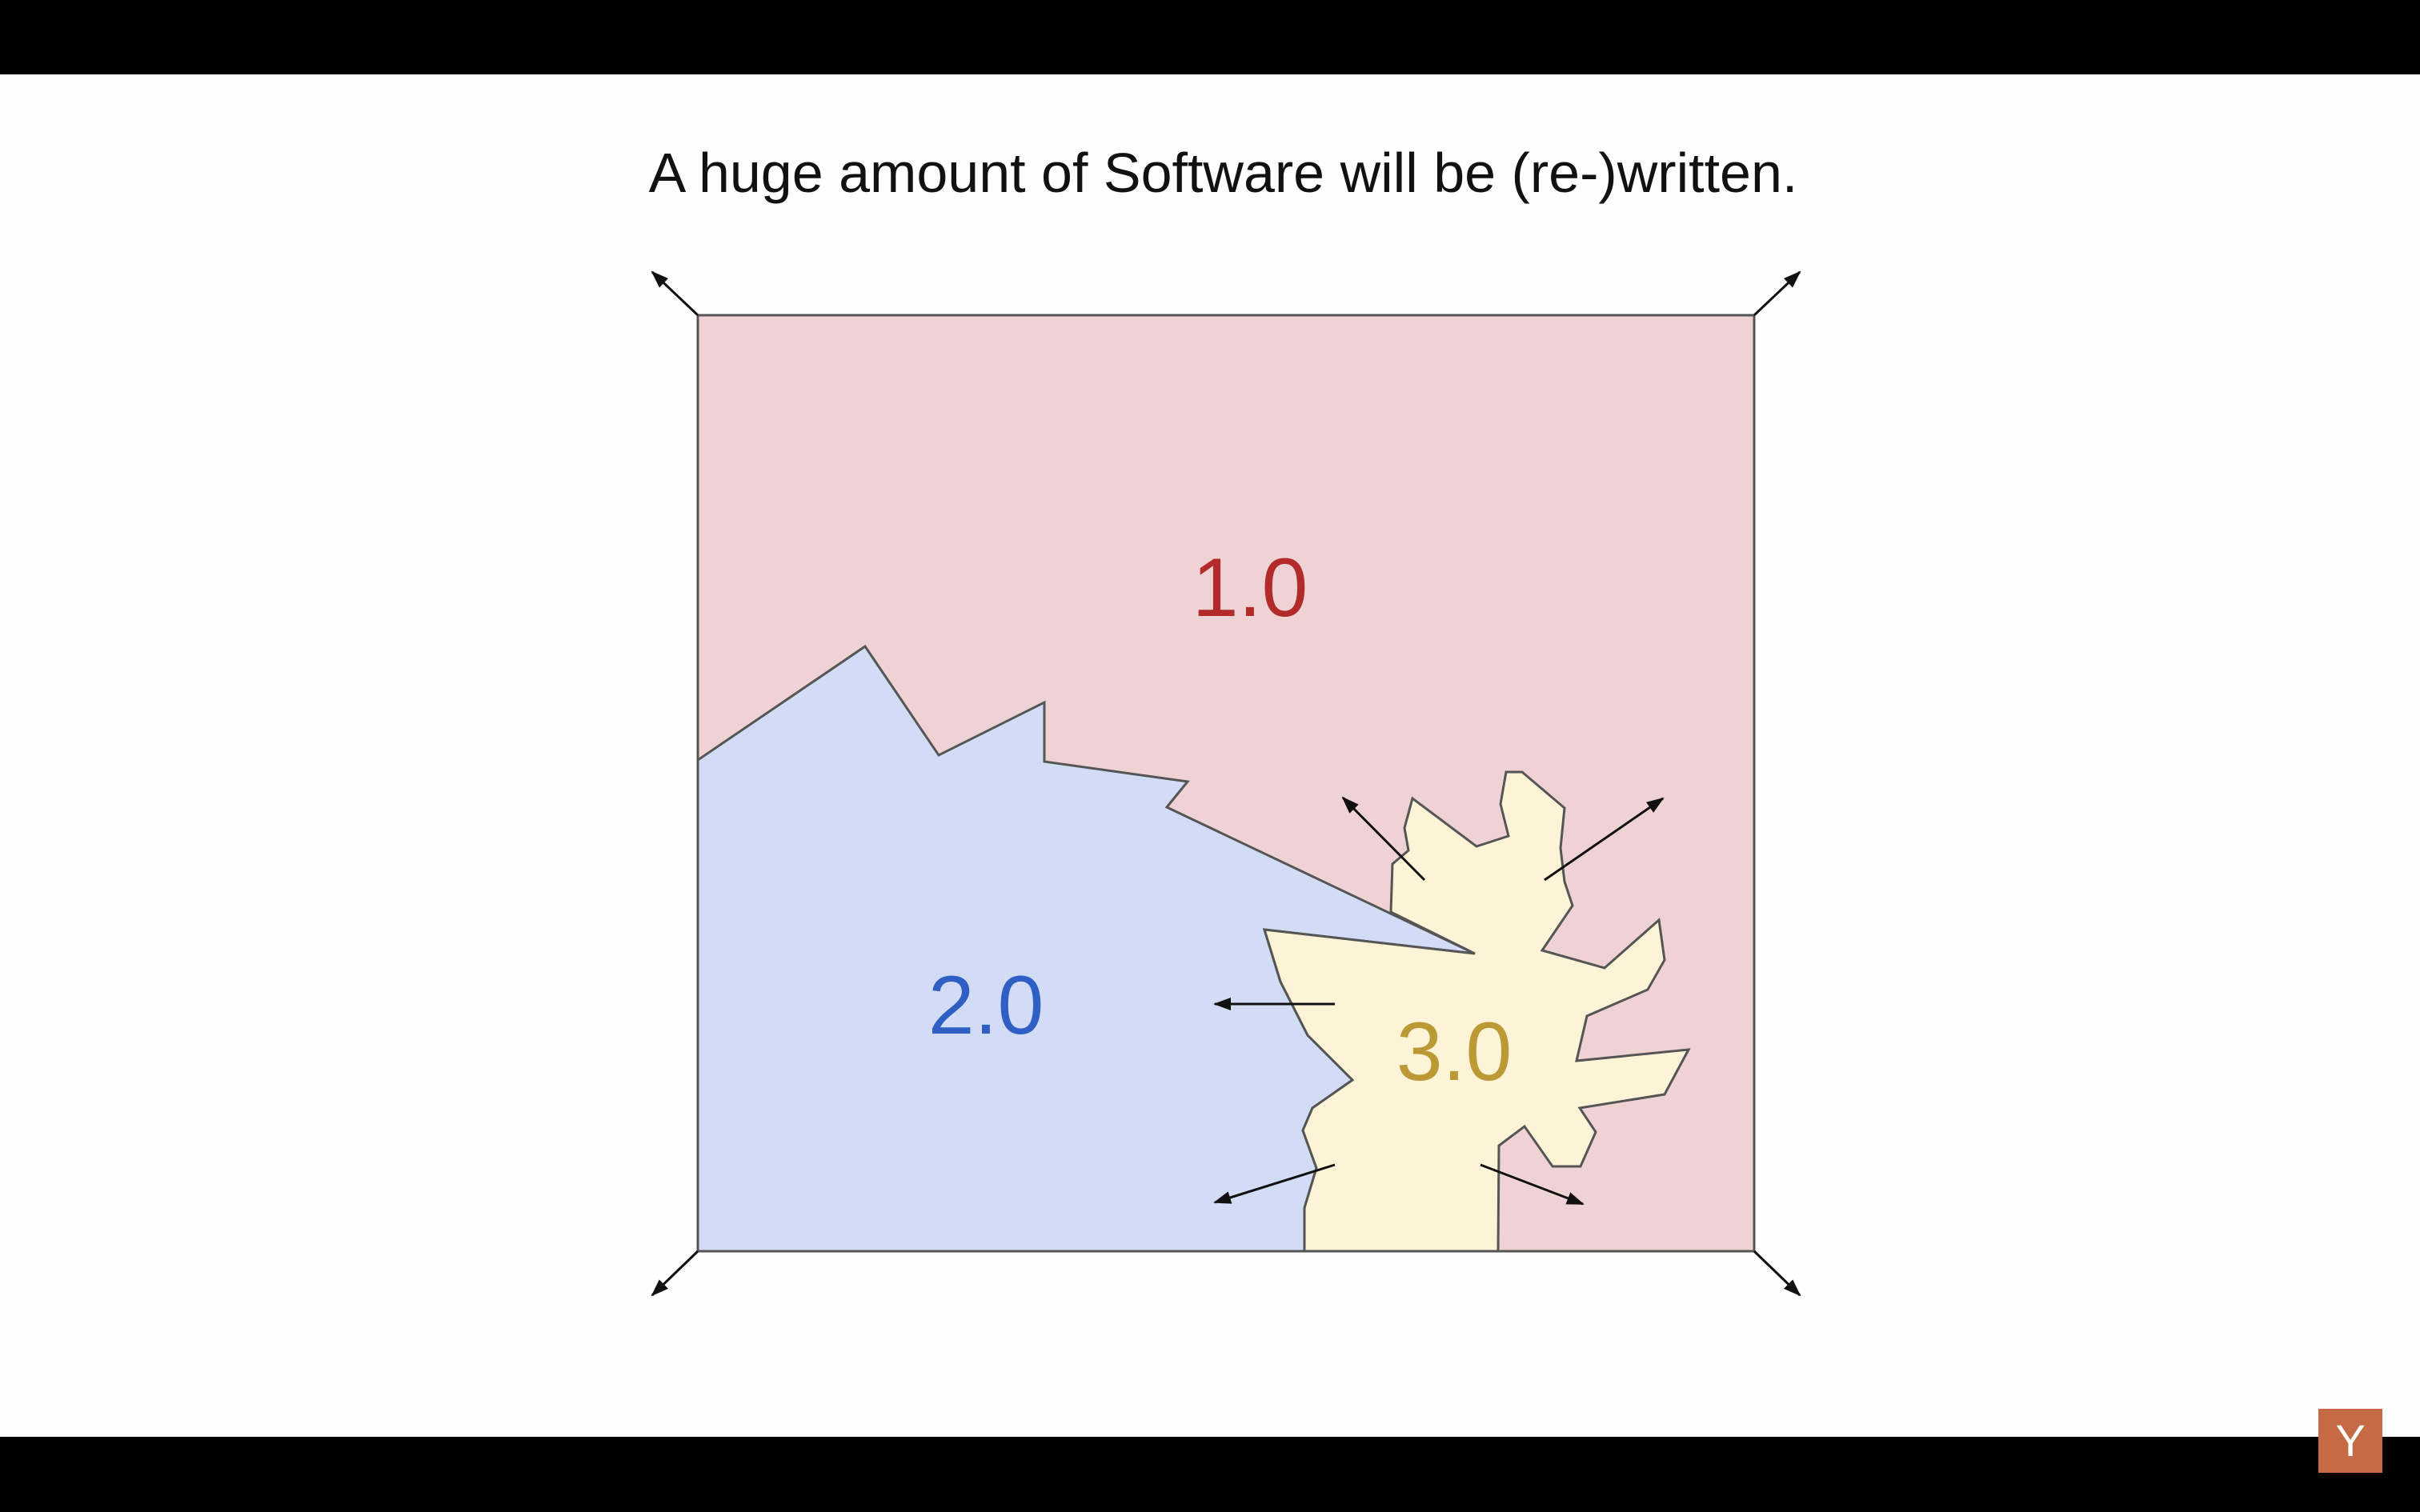 This screenshot has height=1512, width=2420. What do you see at coordinates (1274, 1183) in the screenshot?
I see `growth-arrow-down-left` at bounding box center [1274, 1183].